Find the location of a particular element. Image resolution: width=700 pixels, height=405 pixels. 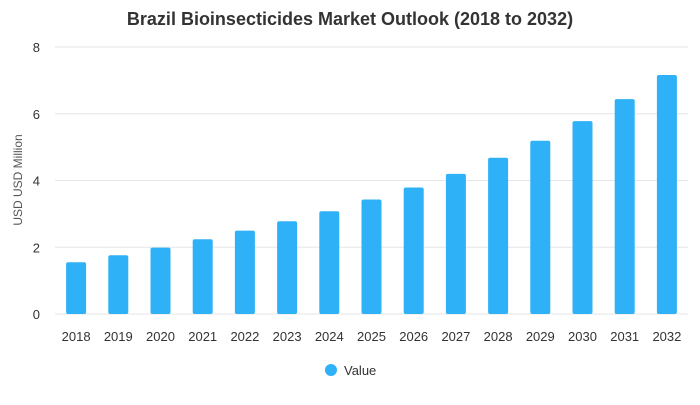

bar-2029 is located at coordinates (540, 227).